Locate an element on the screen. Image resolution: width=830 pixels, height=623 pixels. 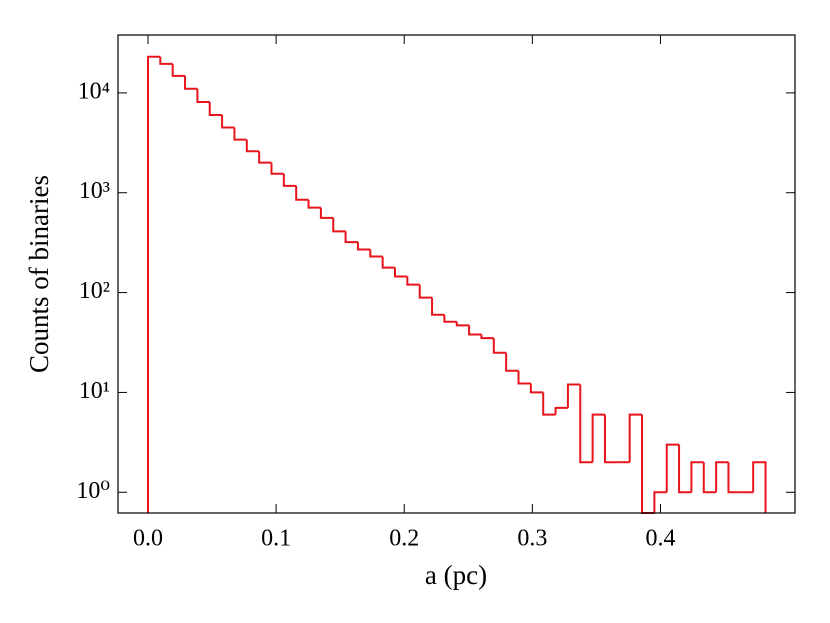
y-tick-label: 10² is located at coordinates (94, 291).